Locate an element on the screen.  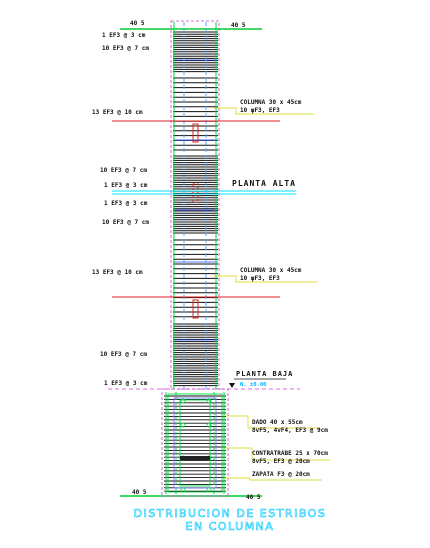
pedestal-outline is located at coordinates (195, 442).